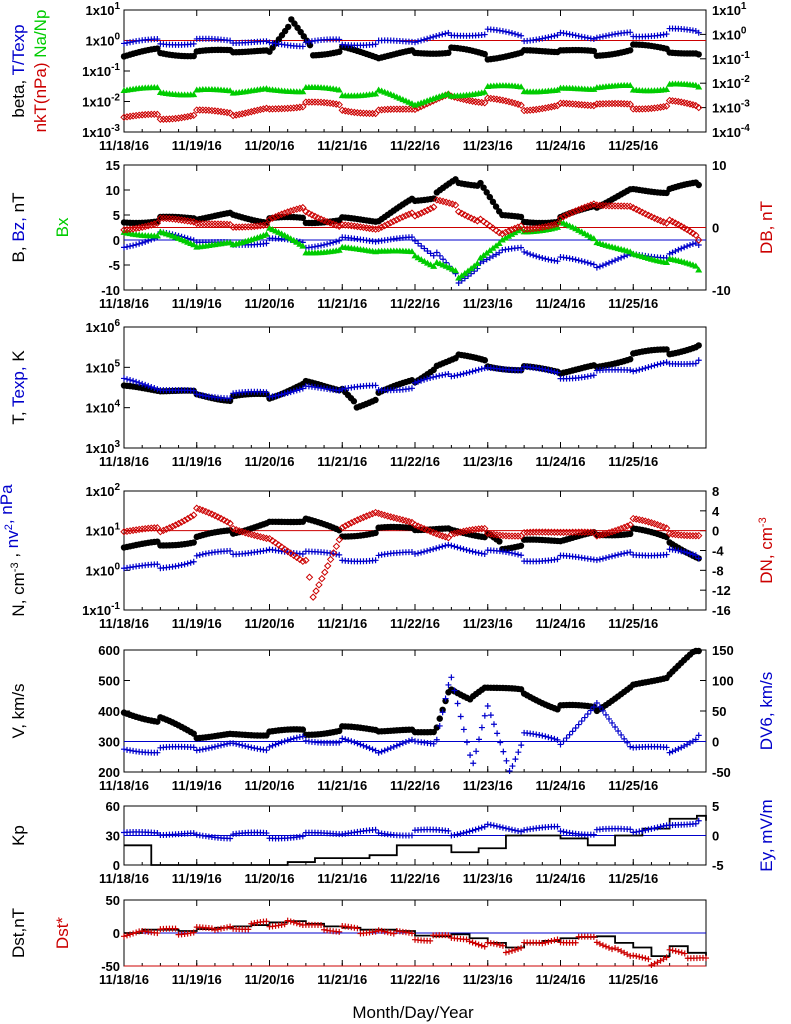 The image size is (791, 1024). Describe the element at coordinates (415, 71) in the screenshot. I see `panel-frame` at that location.